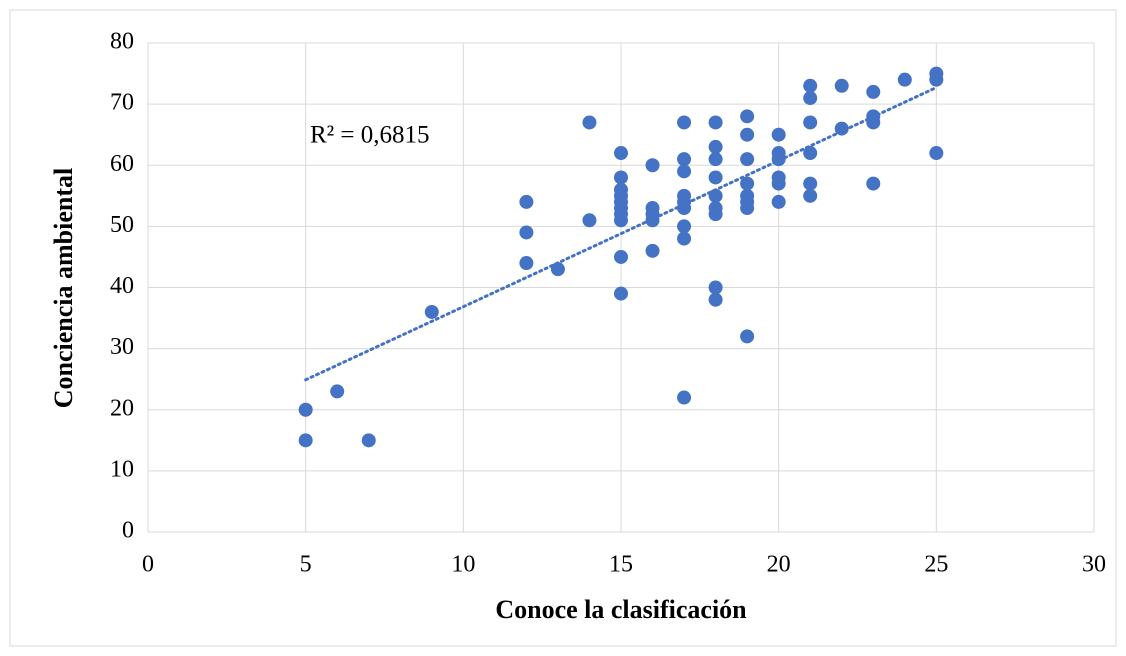  What do you see at coordinates (1094, 565) in the screenshot?
I see `x-tick-label: 30` at bounding box center [1094, 565].